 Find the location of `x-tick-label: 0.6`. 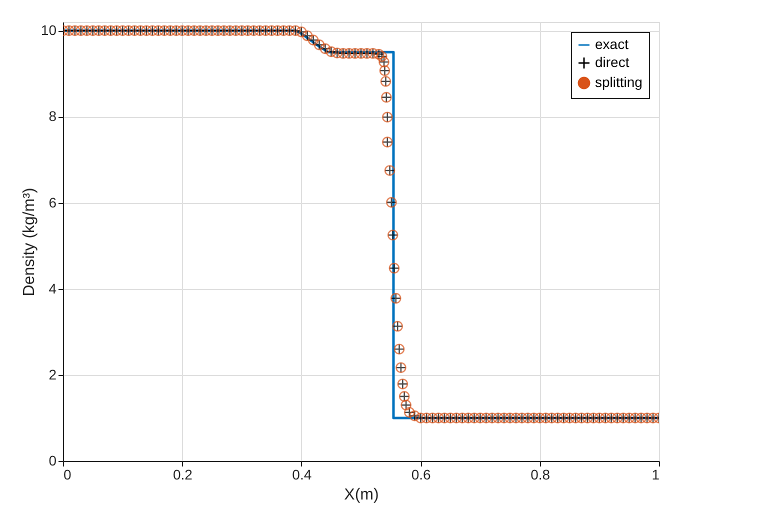

x-tick-label: 0.6 is located at coordinates (421, 474).